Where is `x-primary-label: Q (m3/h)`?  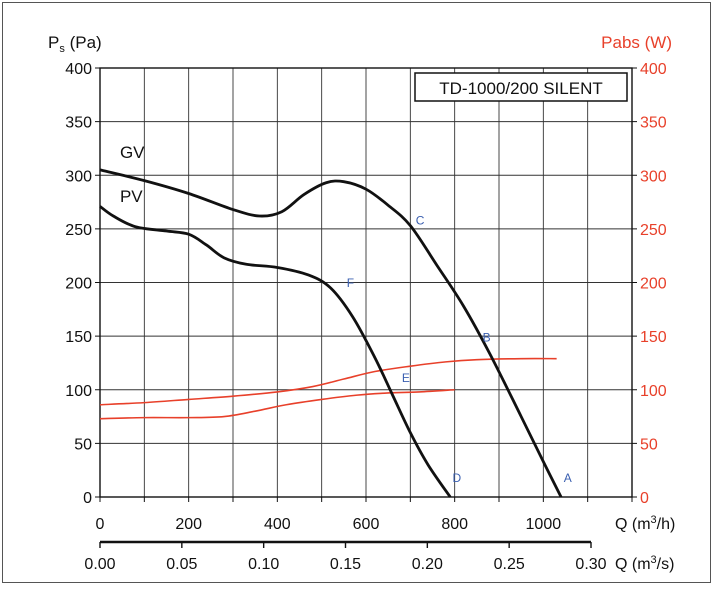 x-primary-label: Q (m3/h) is located at coordinates (645, 523).